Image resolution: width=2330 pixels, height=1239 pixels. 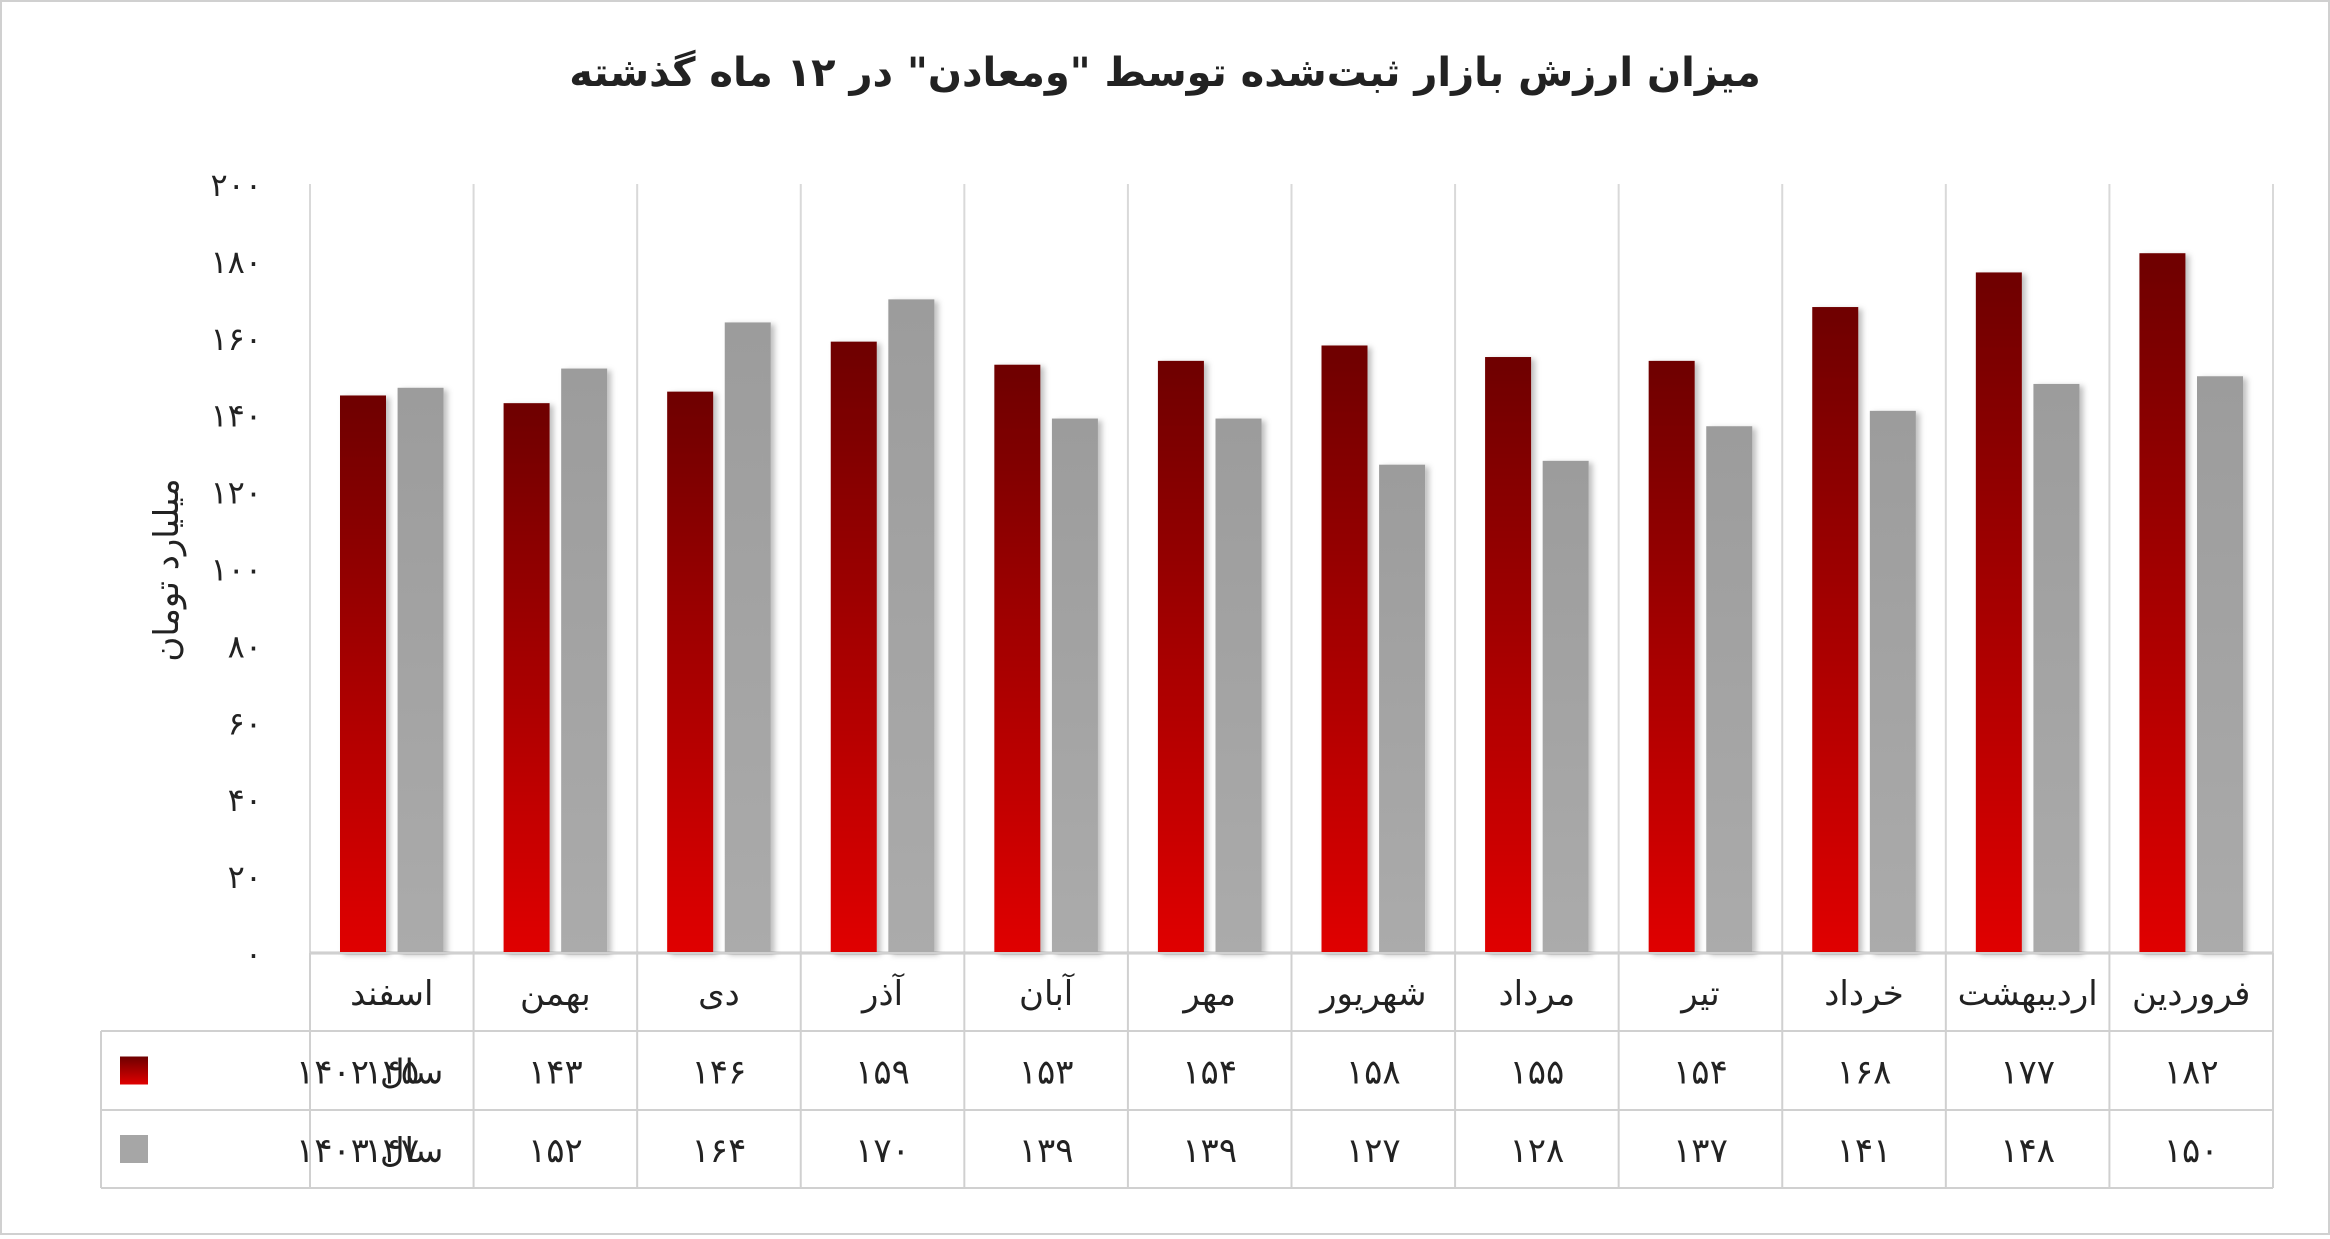 I want to click on legend-label: سال ۱۴۰۲, so click(x=369, y=1073).